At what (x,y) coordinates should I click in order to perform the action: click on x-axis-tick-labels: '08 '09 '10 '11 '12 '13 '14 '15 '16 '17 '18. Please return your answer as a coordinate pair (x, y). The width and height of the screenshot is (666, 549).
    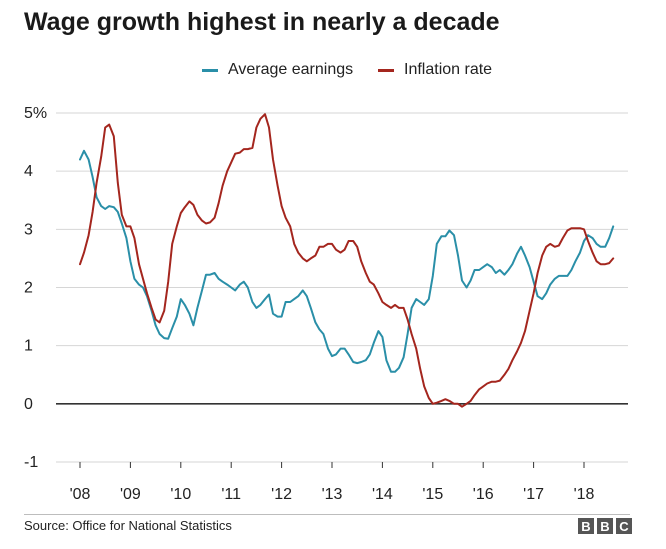
    Looking at the image, I should click on (332, 494).